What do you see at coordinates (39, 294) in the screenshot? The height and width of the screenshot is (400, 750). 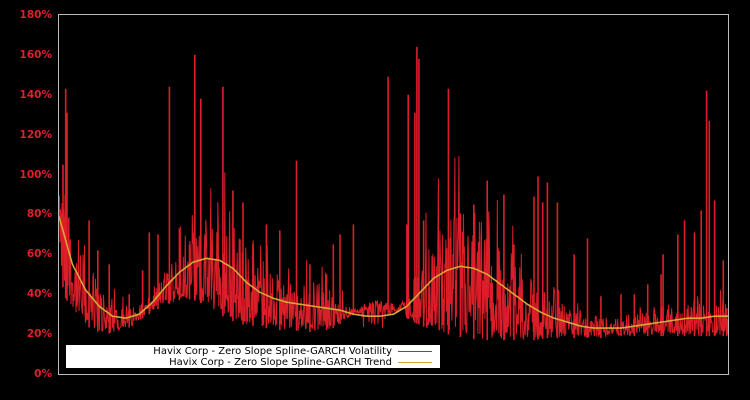 I see `y-tick-label: 40%` at bounding box center [39, 294].